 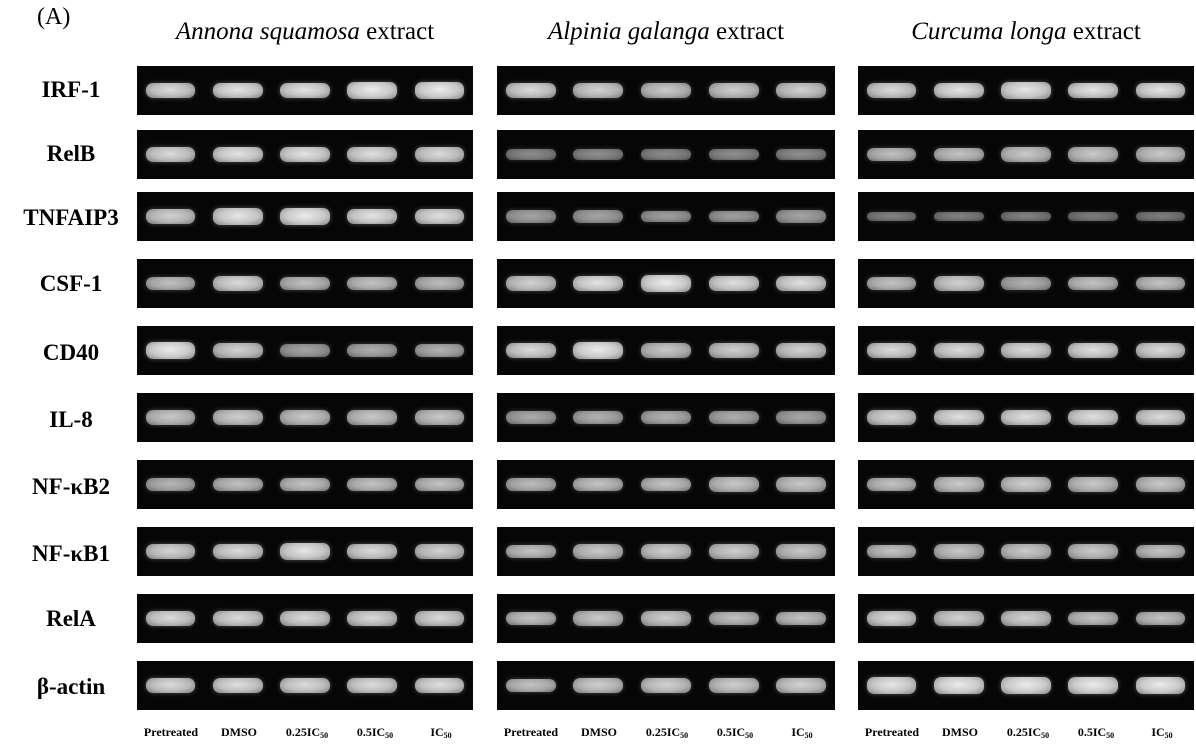 I want to click on gene-label-nfkb2: NF-κB2, so click(x=71, y=487).